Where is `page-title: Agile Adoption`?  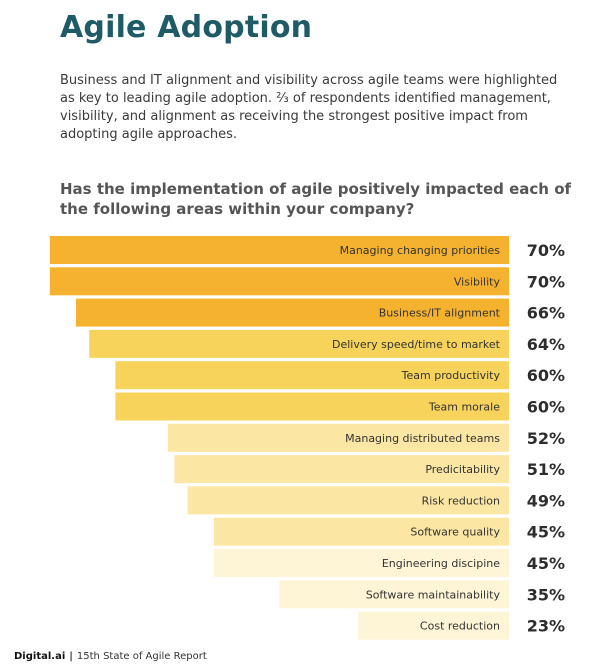 page-title: Agile Adoption is located at coordinates (186, 27).